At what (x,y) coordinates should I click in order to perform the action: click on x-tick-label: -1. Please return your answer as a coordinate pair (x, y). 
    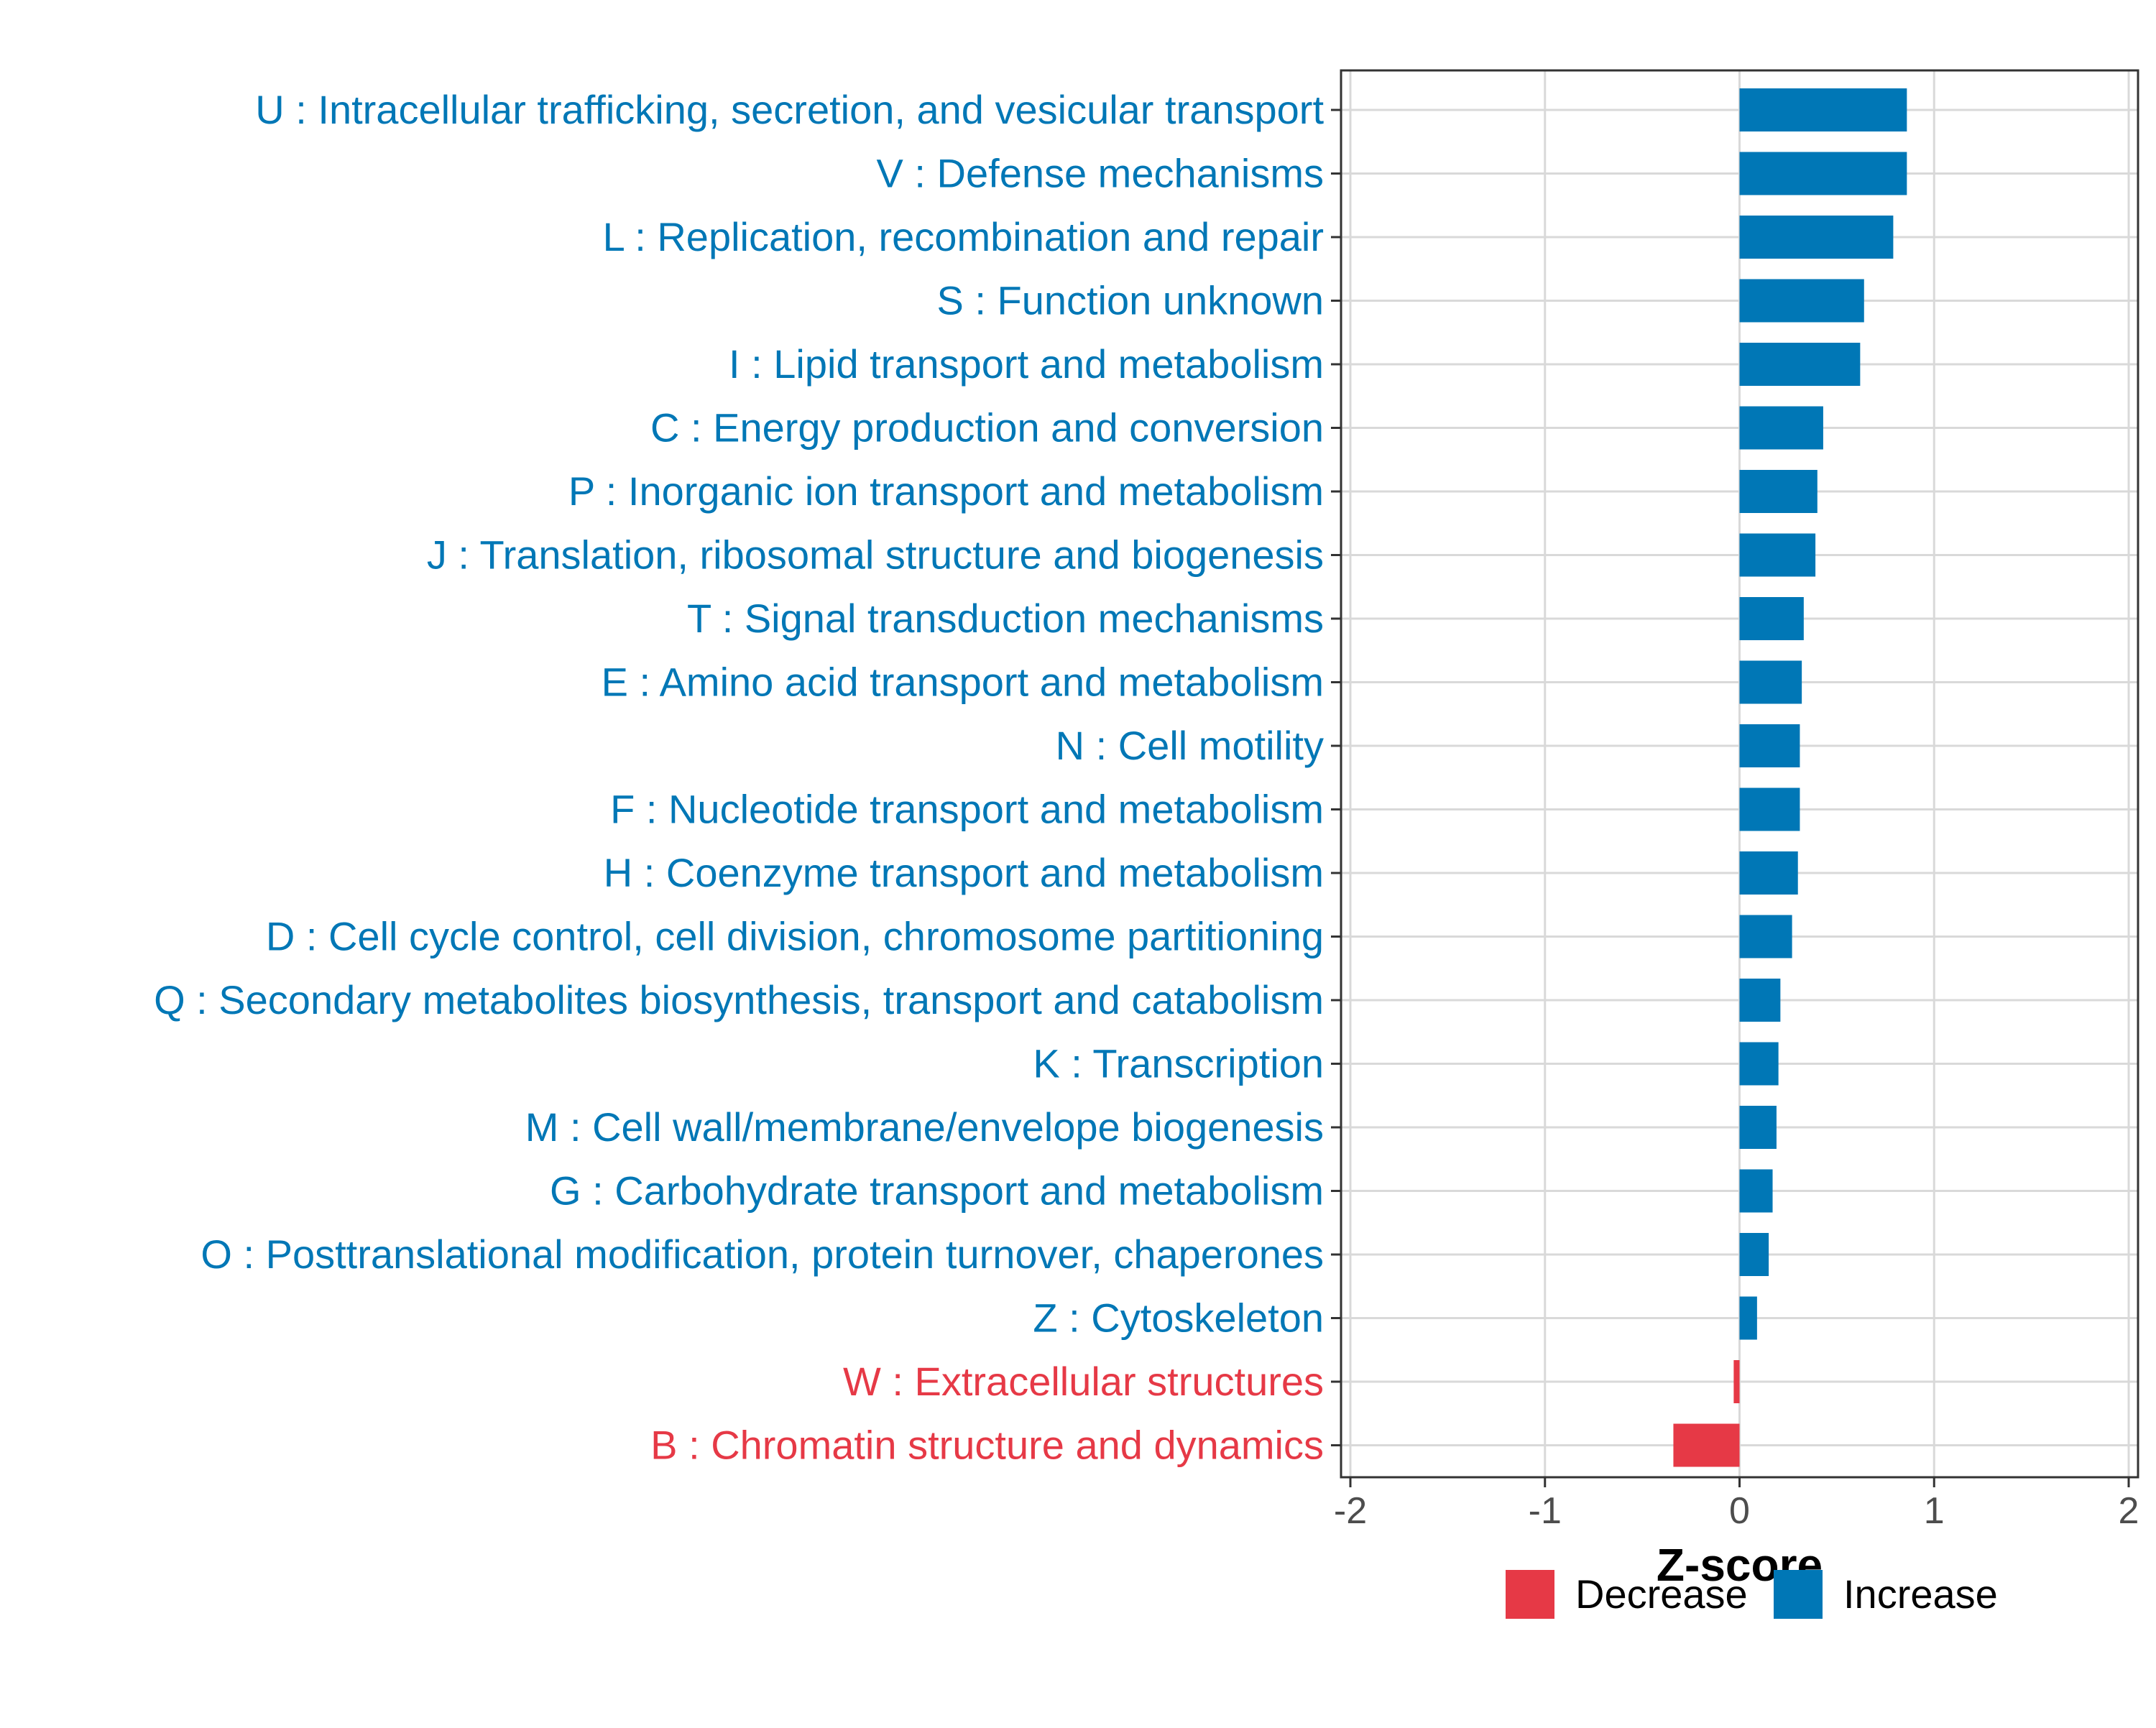
    Looking at the image, I should click on (1545, 1511).